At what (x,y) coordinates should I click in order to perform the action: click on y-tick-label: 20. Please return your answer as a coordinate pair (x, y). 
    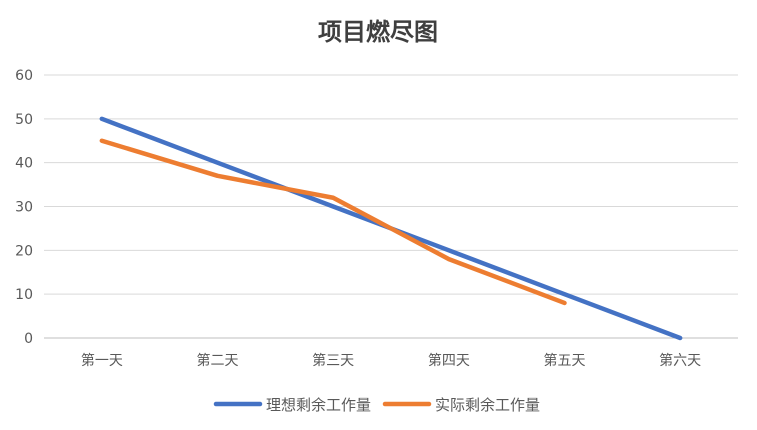
    Looking at the image, I should click on (24, 251).